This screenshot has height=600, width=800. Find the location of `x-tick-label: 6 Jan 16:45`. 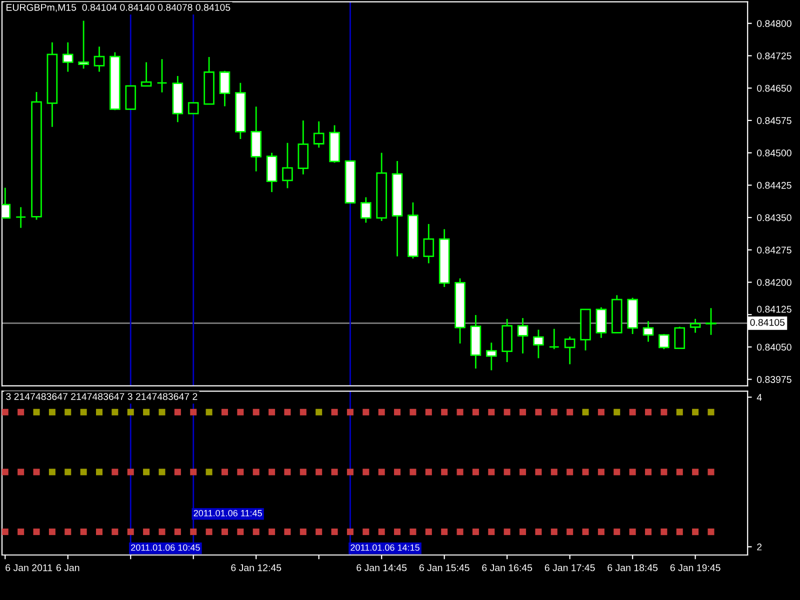

x-tick-label: 6 Jan 16:45 is located at coordinates (507, 568).